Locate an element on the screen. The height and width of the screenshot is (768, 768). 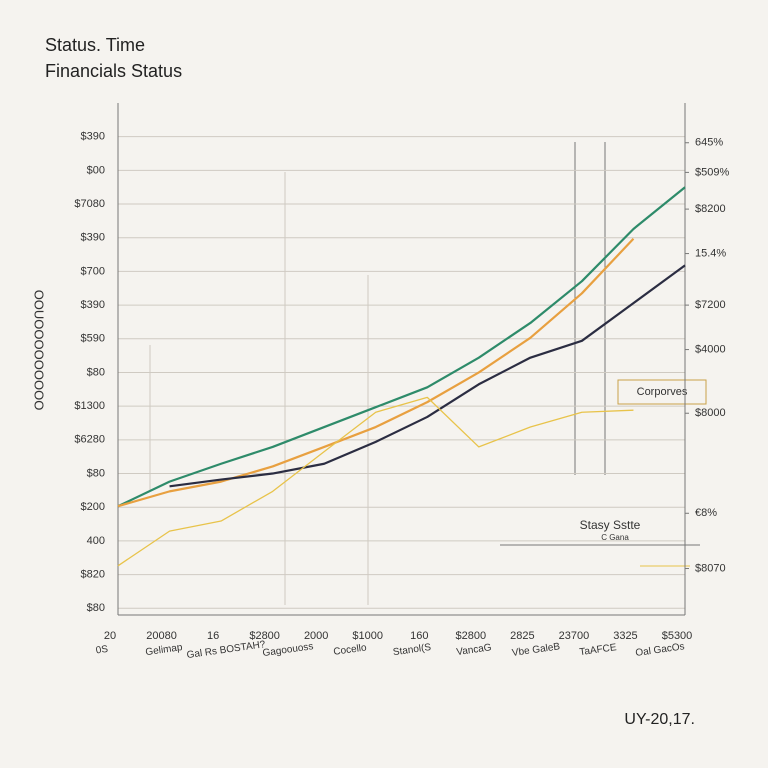
x-tick-label: $1000 is located at coordinates (367, 636).